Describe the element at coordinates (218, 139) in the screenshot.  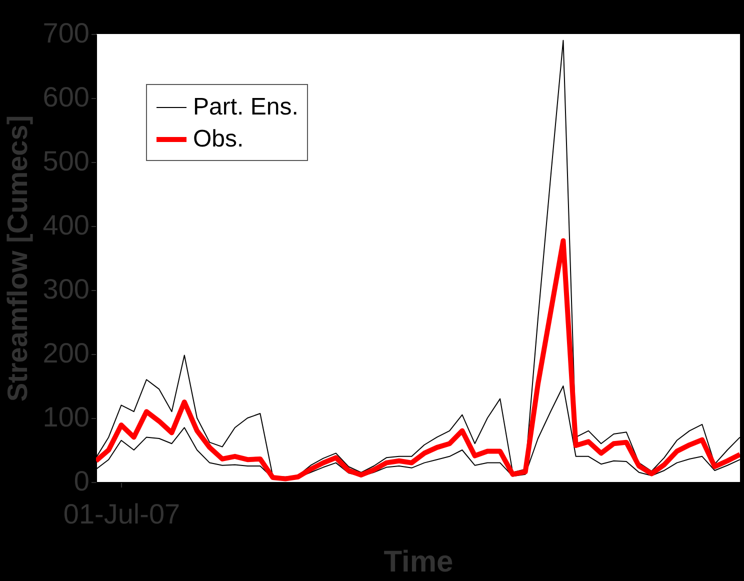
I see `legend-label: Obs.` at that location.